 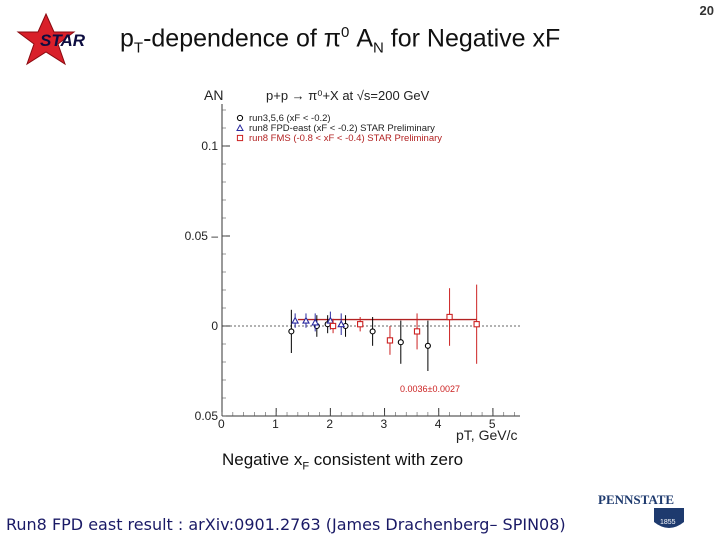 What do you see at coordinates (214, 326) in the screenshot?
I see `y-tick-label: 0` at bounding box center [214, 326].